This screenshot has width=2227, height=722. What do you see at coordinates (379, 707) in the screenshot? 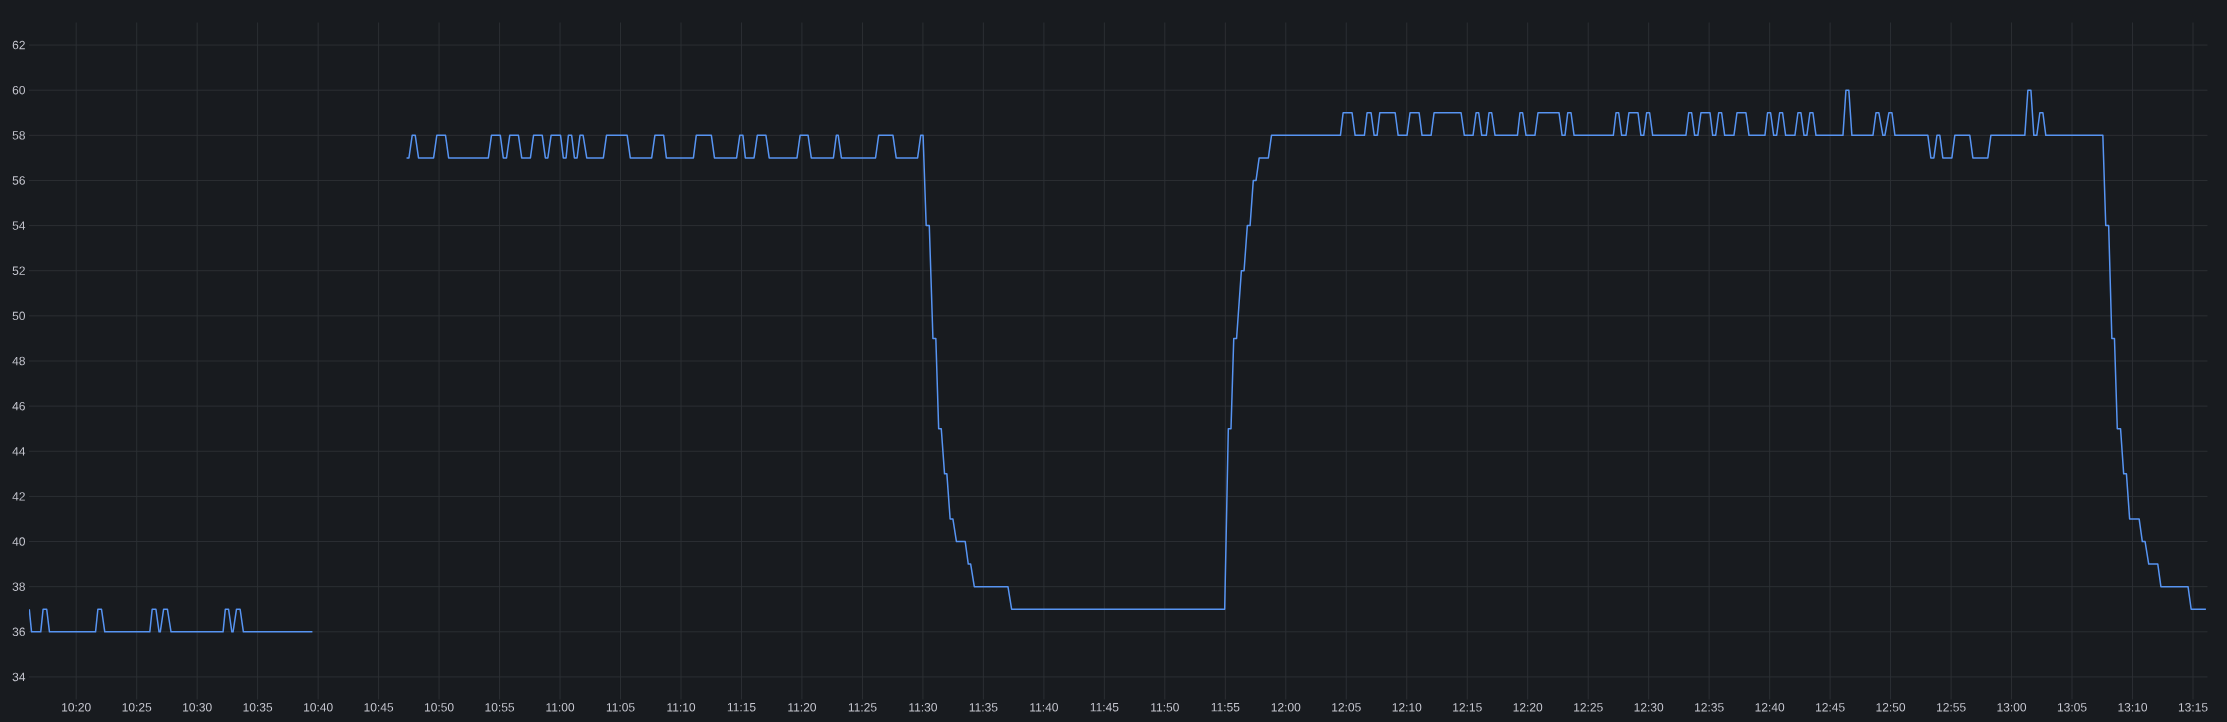
I see `x-tick-label: 10:45` at bounding box center [379, 707].